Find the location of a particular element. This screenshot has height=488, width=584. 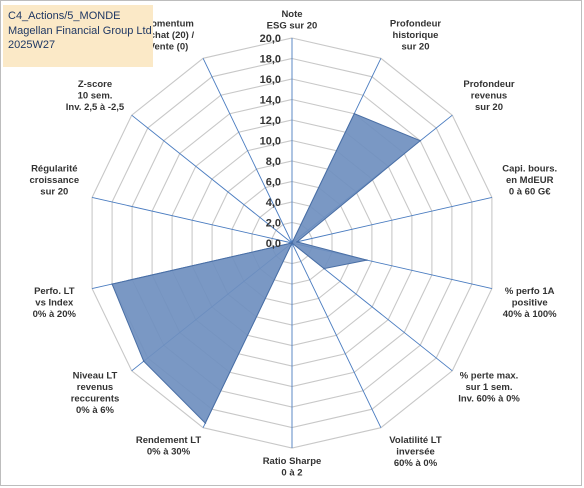

axis-label-line: 0% à 30% is located at coordinates (169, 452).